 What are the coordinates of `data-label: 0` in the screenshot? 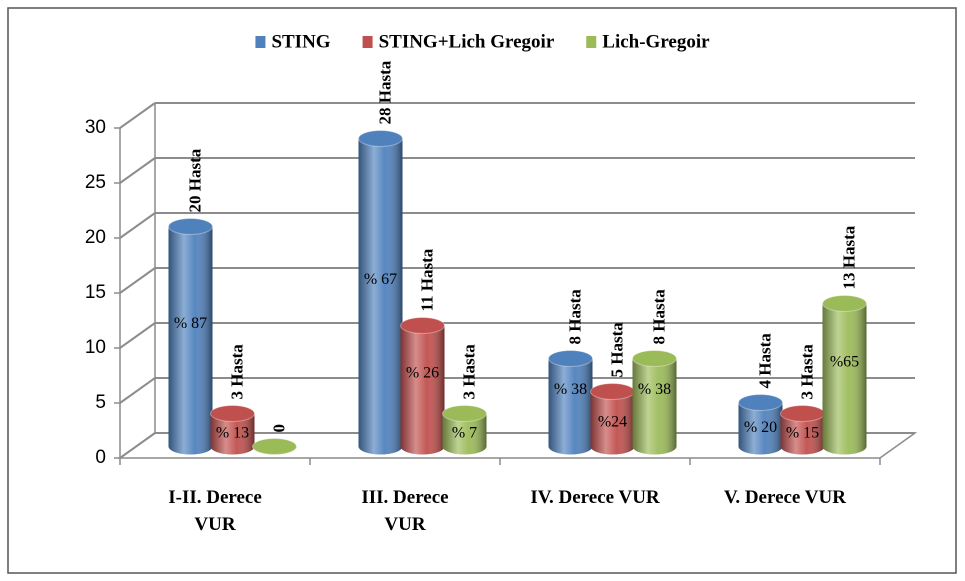 It's located at (278, 428).